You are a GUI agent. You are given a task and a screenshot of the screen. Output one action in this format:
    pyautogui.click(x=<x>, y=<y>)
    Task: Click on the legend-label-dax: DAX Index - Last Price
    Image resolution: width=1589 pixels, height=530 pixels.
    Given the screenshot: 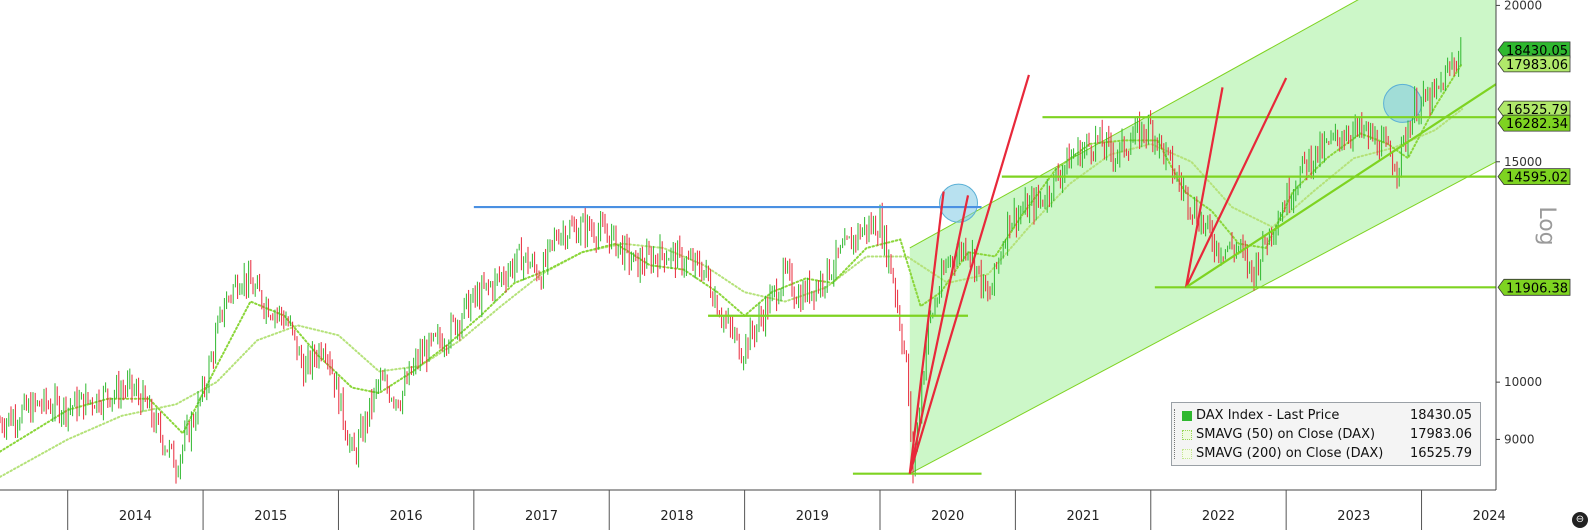 What is the action you would take?
    pyautogui.click(x=1268, y=415)
    